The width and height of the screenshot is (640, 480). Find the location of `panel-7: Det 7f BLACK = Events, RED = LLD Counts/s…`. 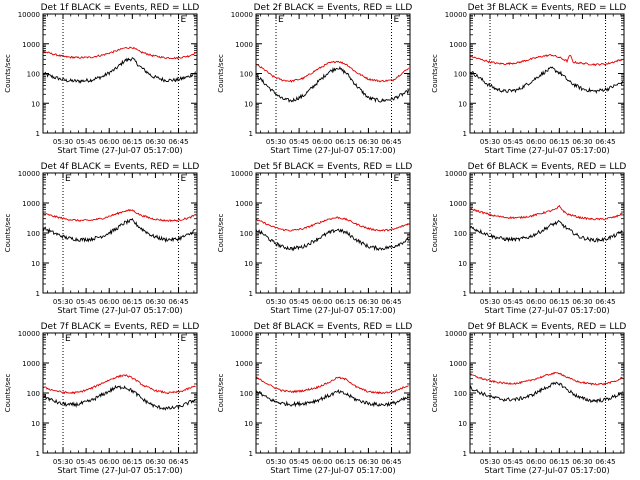

panel-7: Det 7f BLACK = Events, RED = LLD Counts/s… is located at coordinates (101, 398).